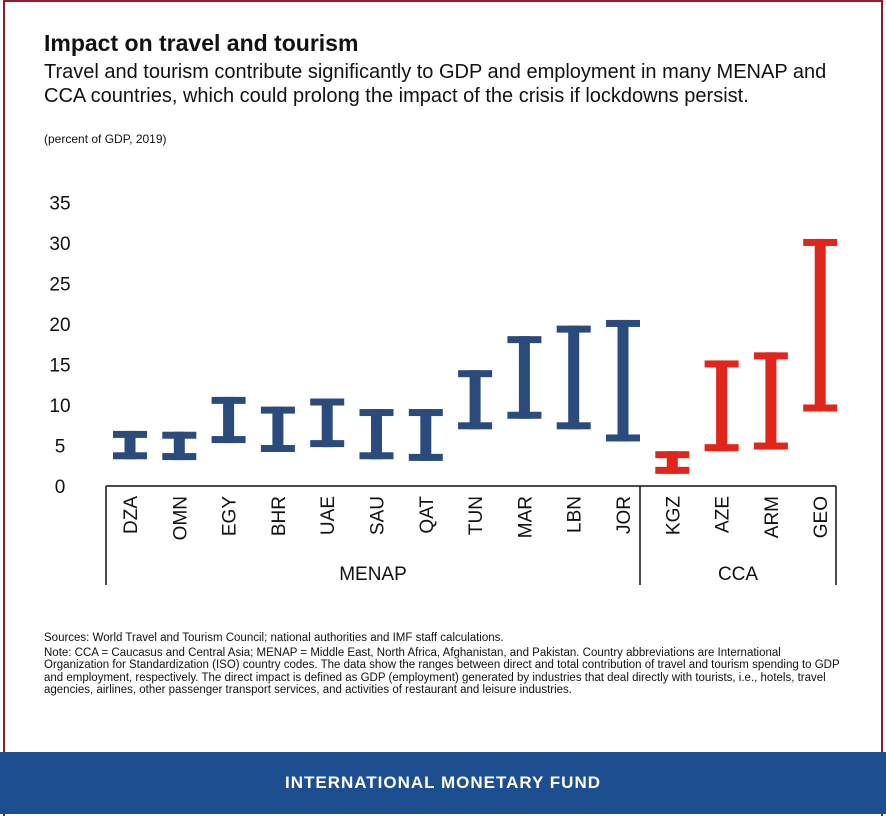  What do you see at coordinates (524, 415) in the screenshot?
I see `range-cap-bottom-mar` at bounding box center [524, 415].